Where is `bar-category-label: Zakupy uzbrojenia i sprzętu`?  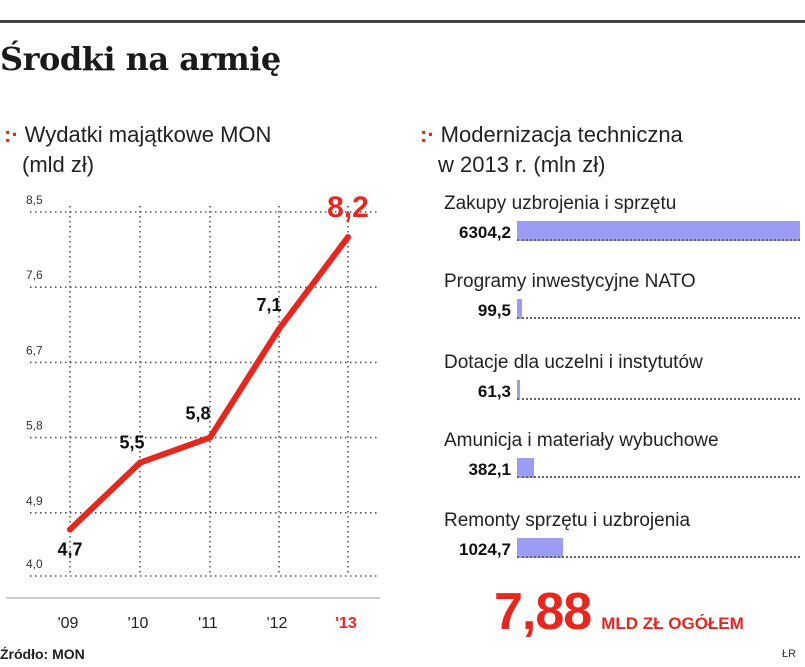
bar-category-label: Zakupy uzbrojenia i sprzętu is located at coordinates (560, 203).